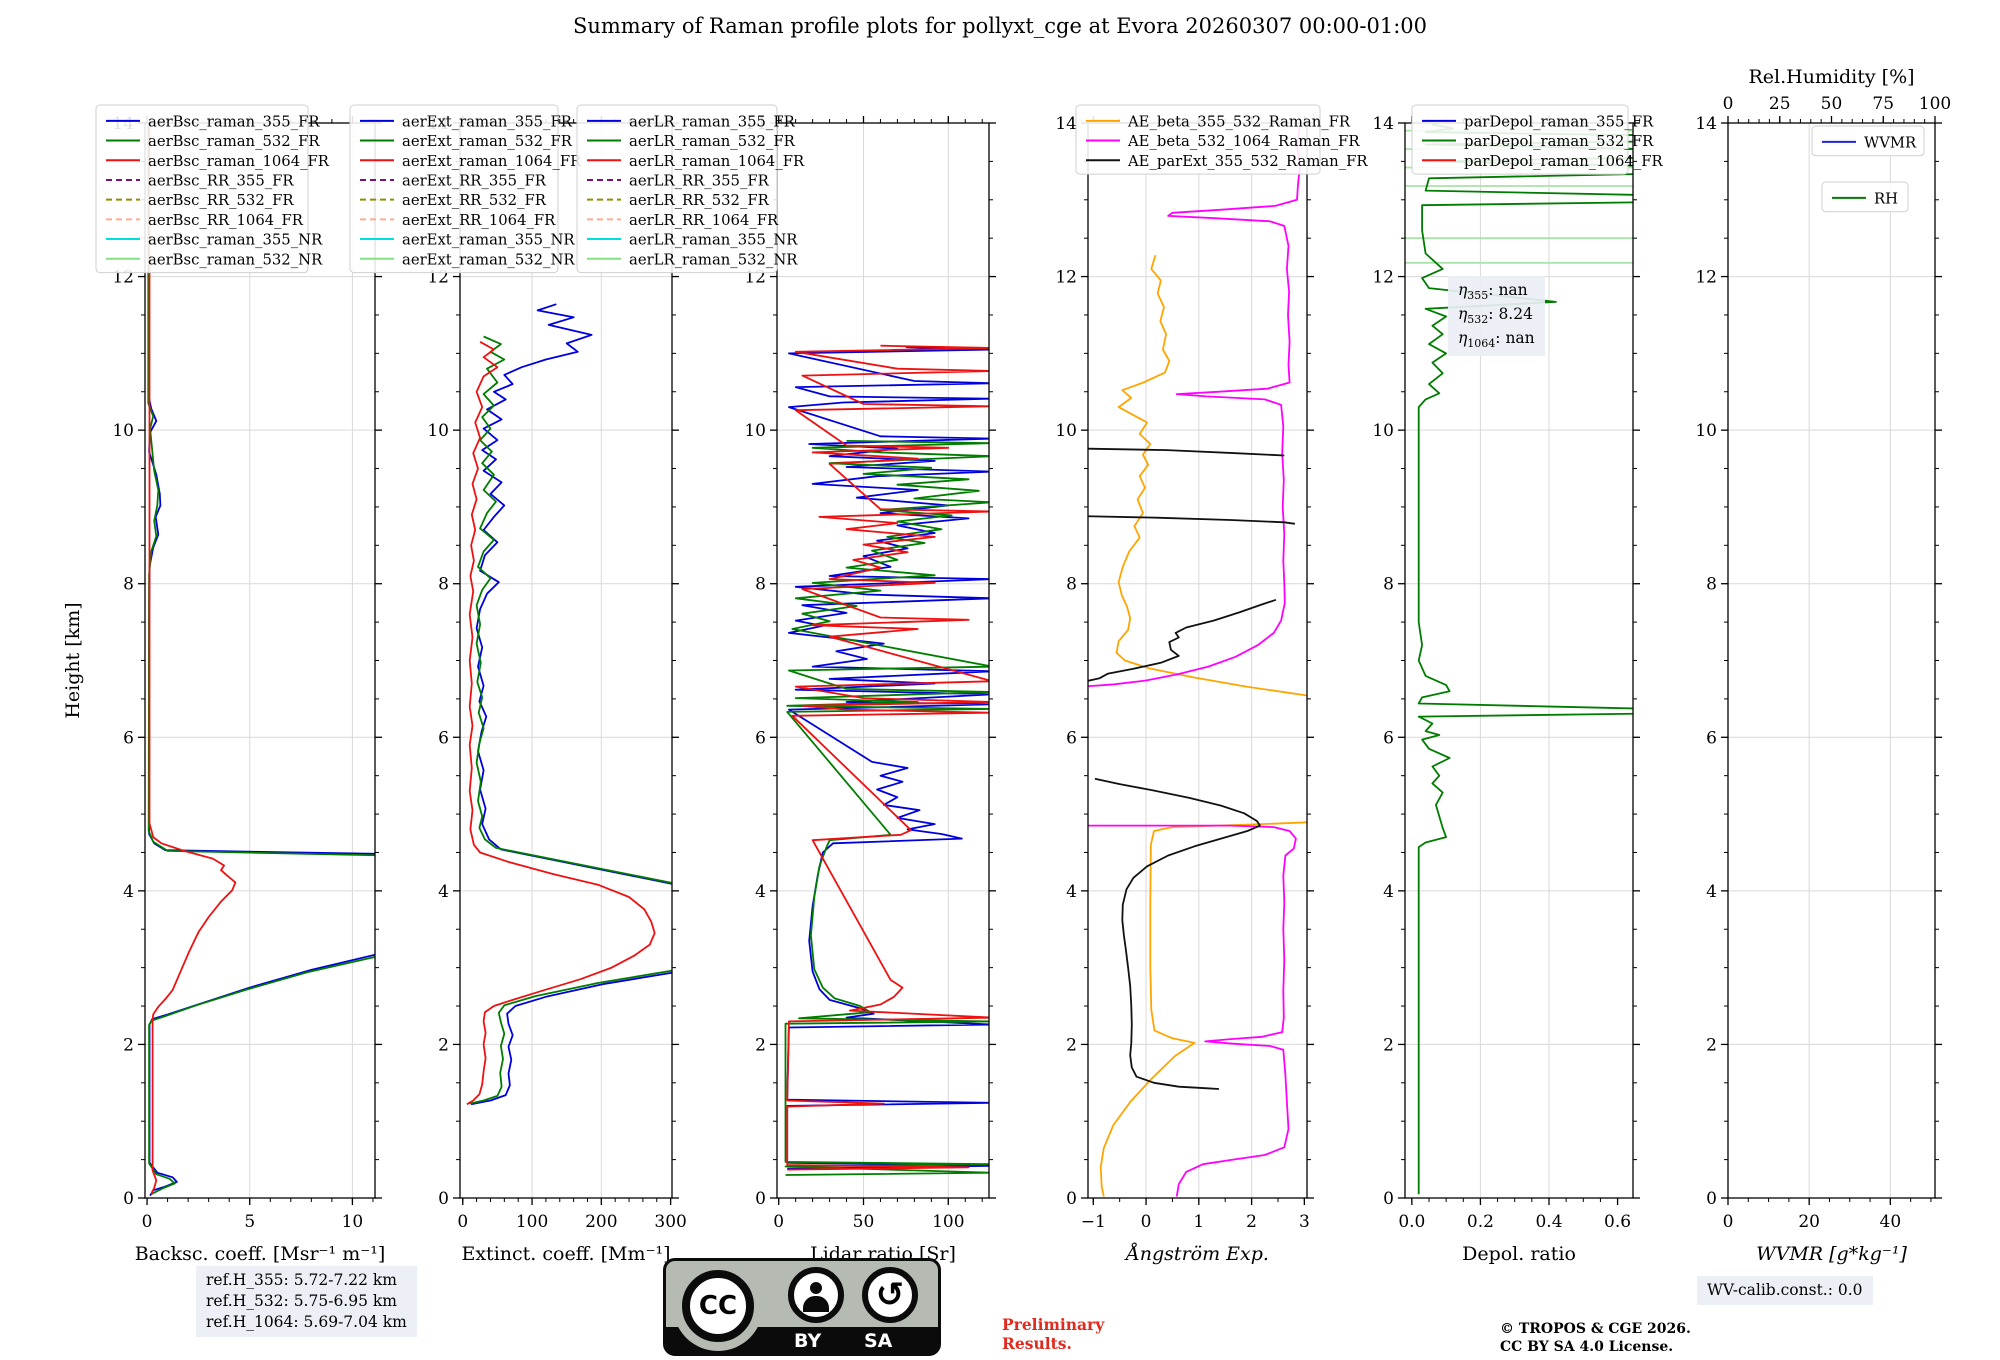  I want to click on legend-label: aerBsc_raman_532_NR, so click(235, 259).